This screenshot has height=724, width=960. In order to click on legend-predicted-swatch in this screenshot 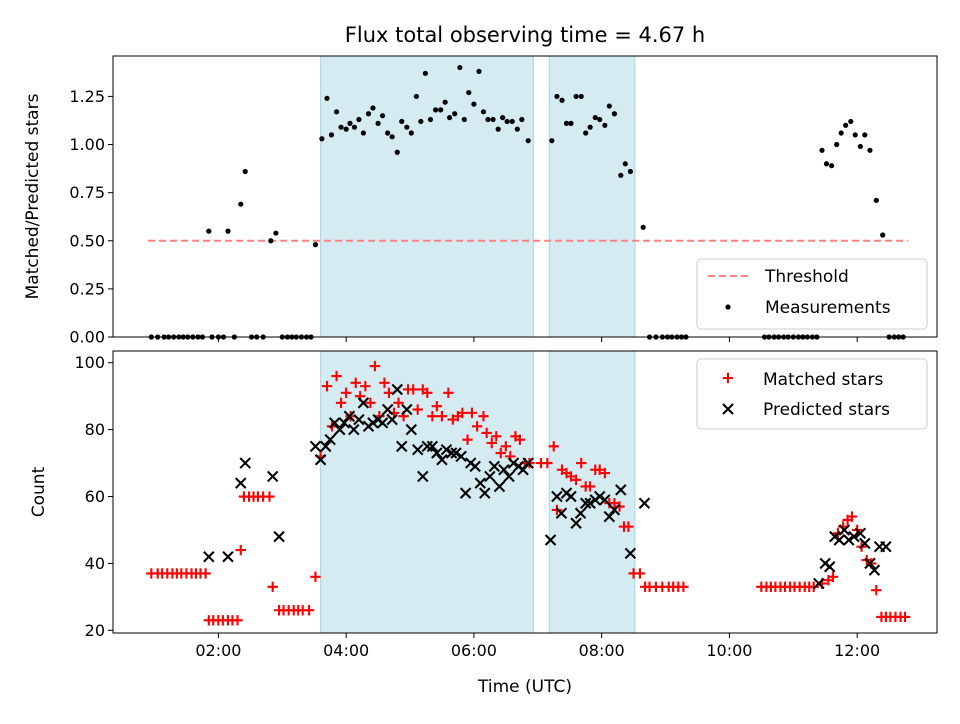, I will do `click(728, 409)`.